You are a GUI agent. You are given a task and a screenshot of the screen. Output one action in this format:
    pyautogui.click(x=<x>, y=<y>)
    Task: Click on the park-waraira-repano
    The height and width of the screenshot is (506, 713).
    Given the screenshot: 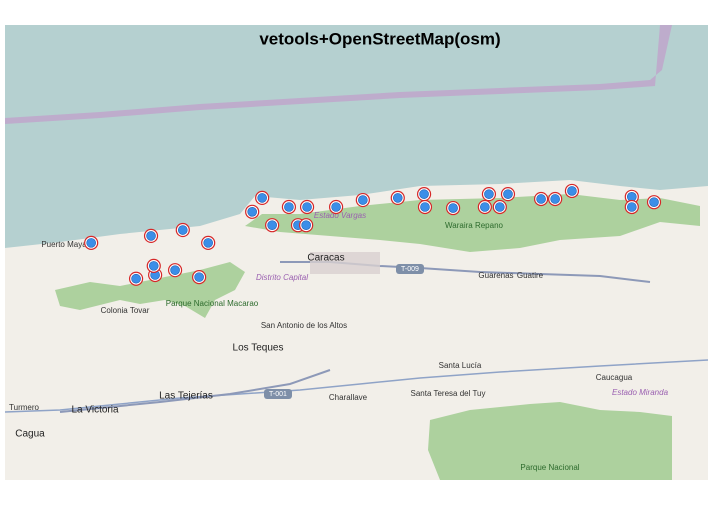 What is the action you would take?
    pyautogui.click(x=472, y=223)
    